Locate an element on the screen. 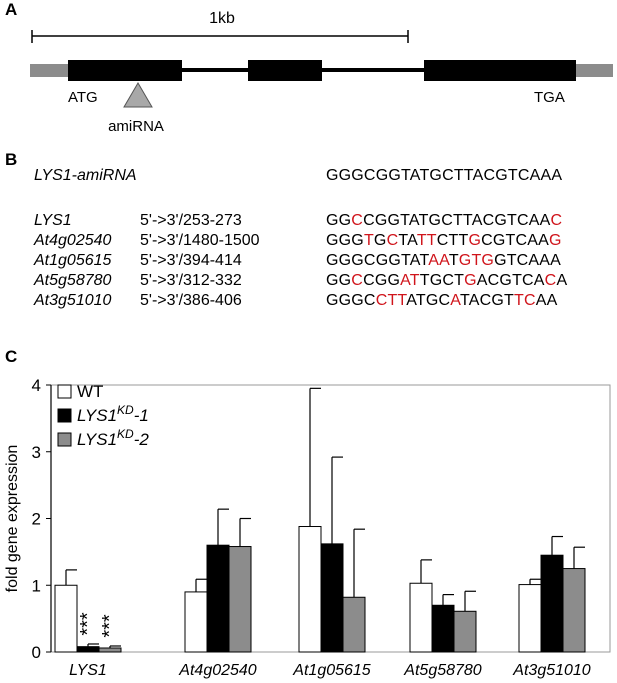 This screenshot has width=617, height=683. panel-a-label: A is located at coordinates (11, 9).